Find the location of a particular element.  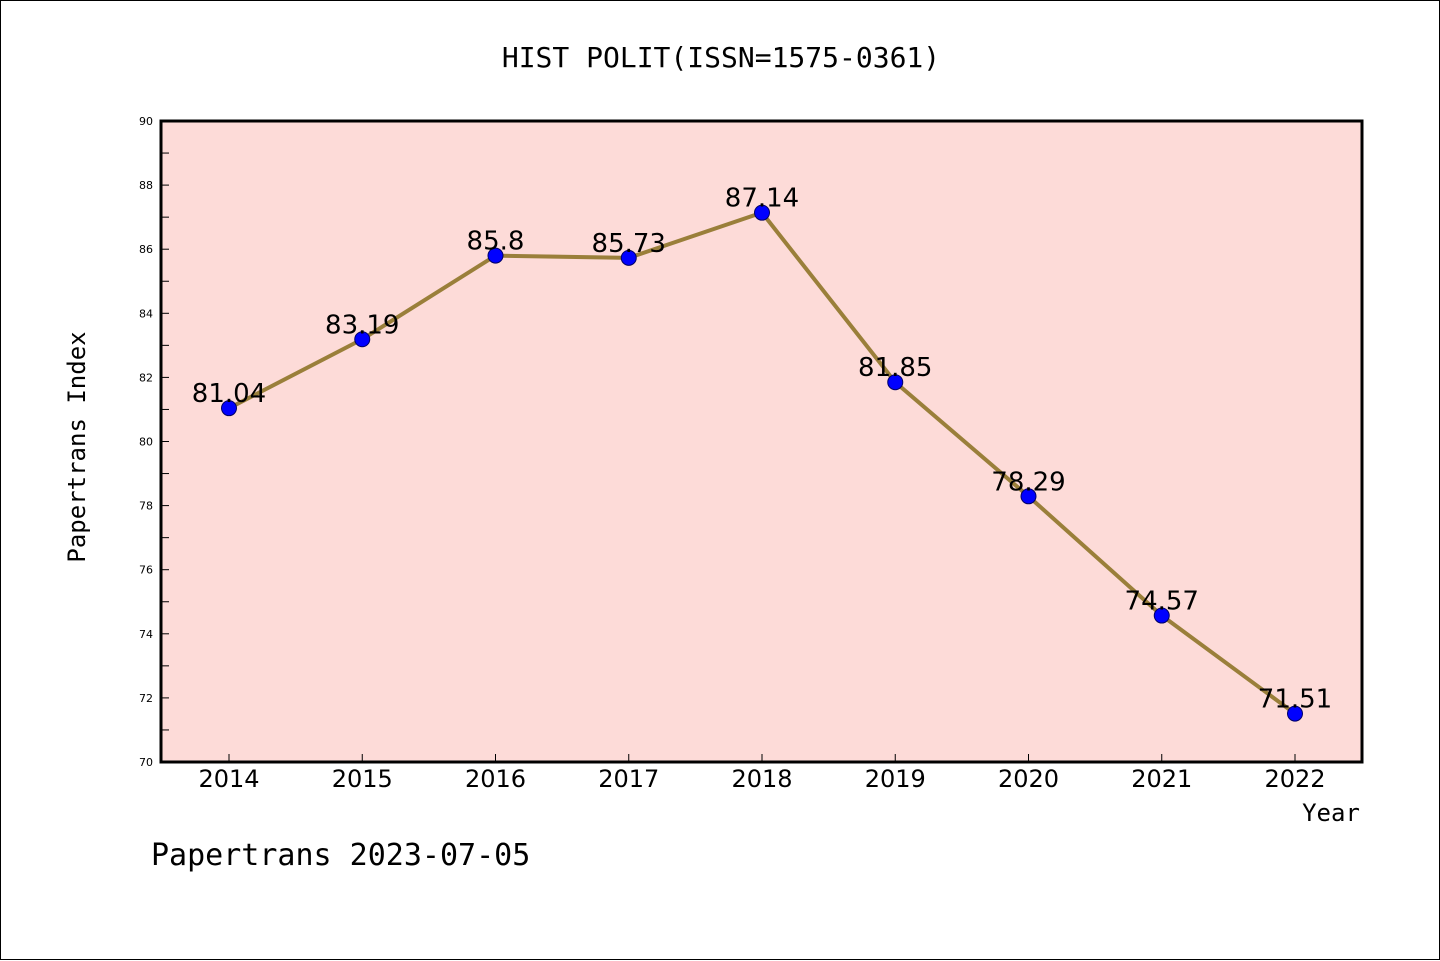

y-tick-label: 90 is located at coordinates (146, 121).